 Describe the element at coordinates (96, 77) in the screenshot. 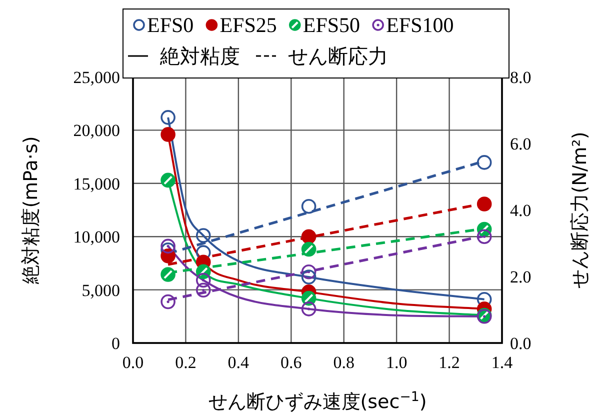

I see `y-tick-label: 25,000` at that location.